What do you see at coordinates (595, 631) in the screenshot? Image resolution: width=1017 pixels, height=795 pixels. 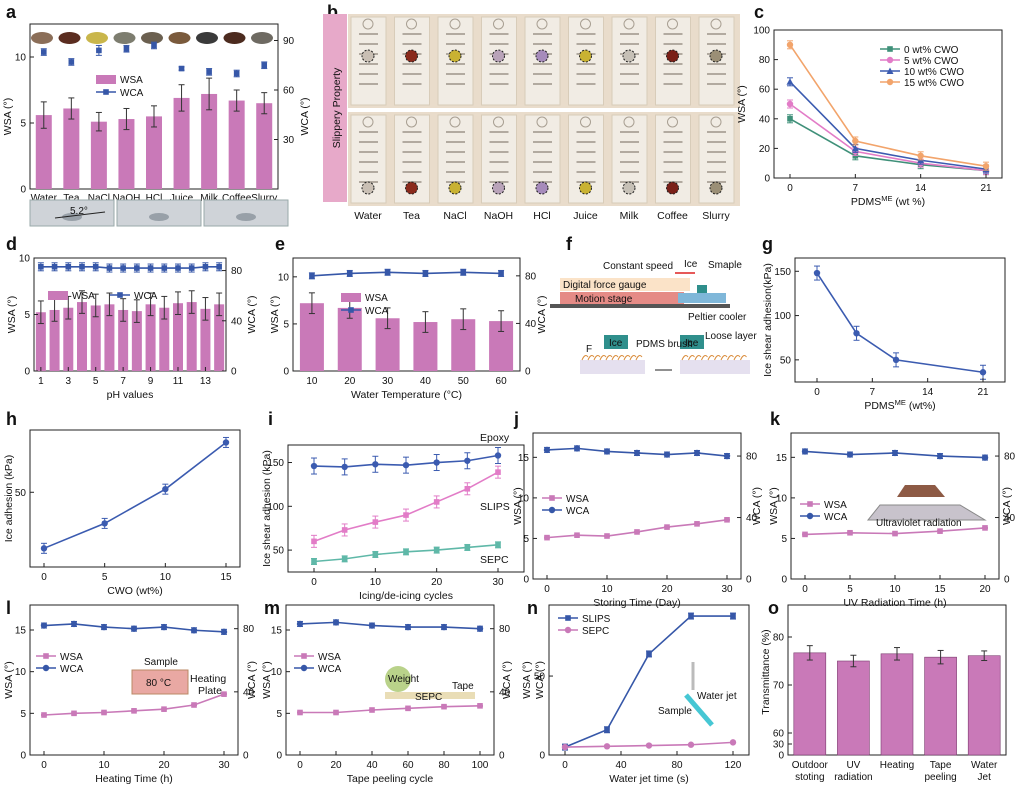 I see `legend-label: SEPC` at bounding box center [595, 631].